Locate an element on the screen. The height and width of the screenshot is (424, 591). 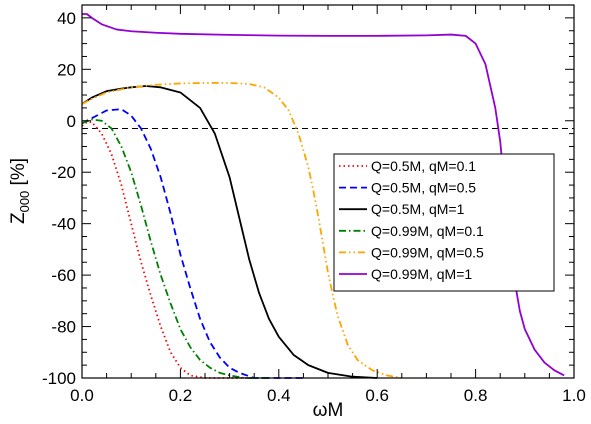
y-axis-label-unit: [%] is located at coordinates (18, 174).